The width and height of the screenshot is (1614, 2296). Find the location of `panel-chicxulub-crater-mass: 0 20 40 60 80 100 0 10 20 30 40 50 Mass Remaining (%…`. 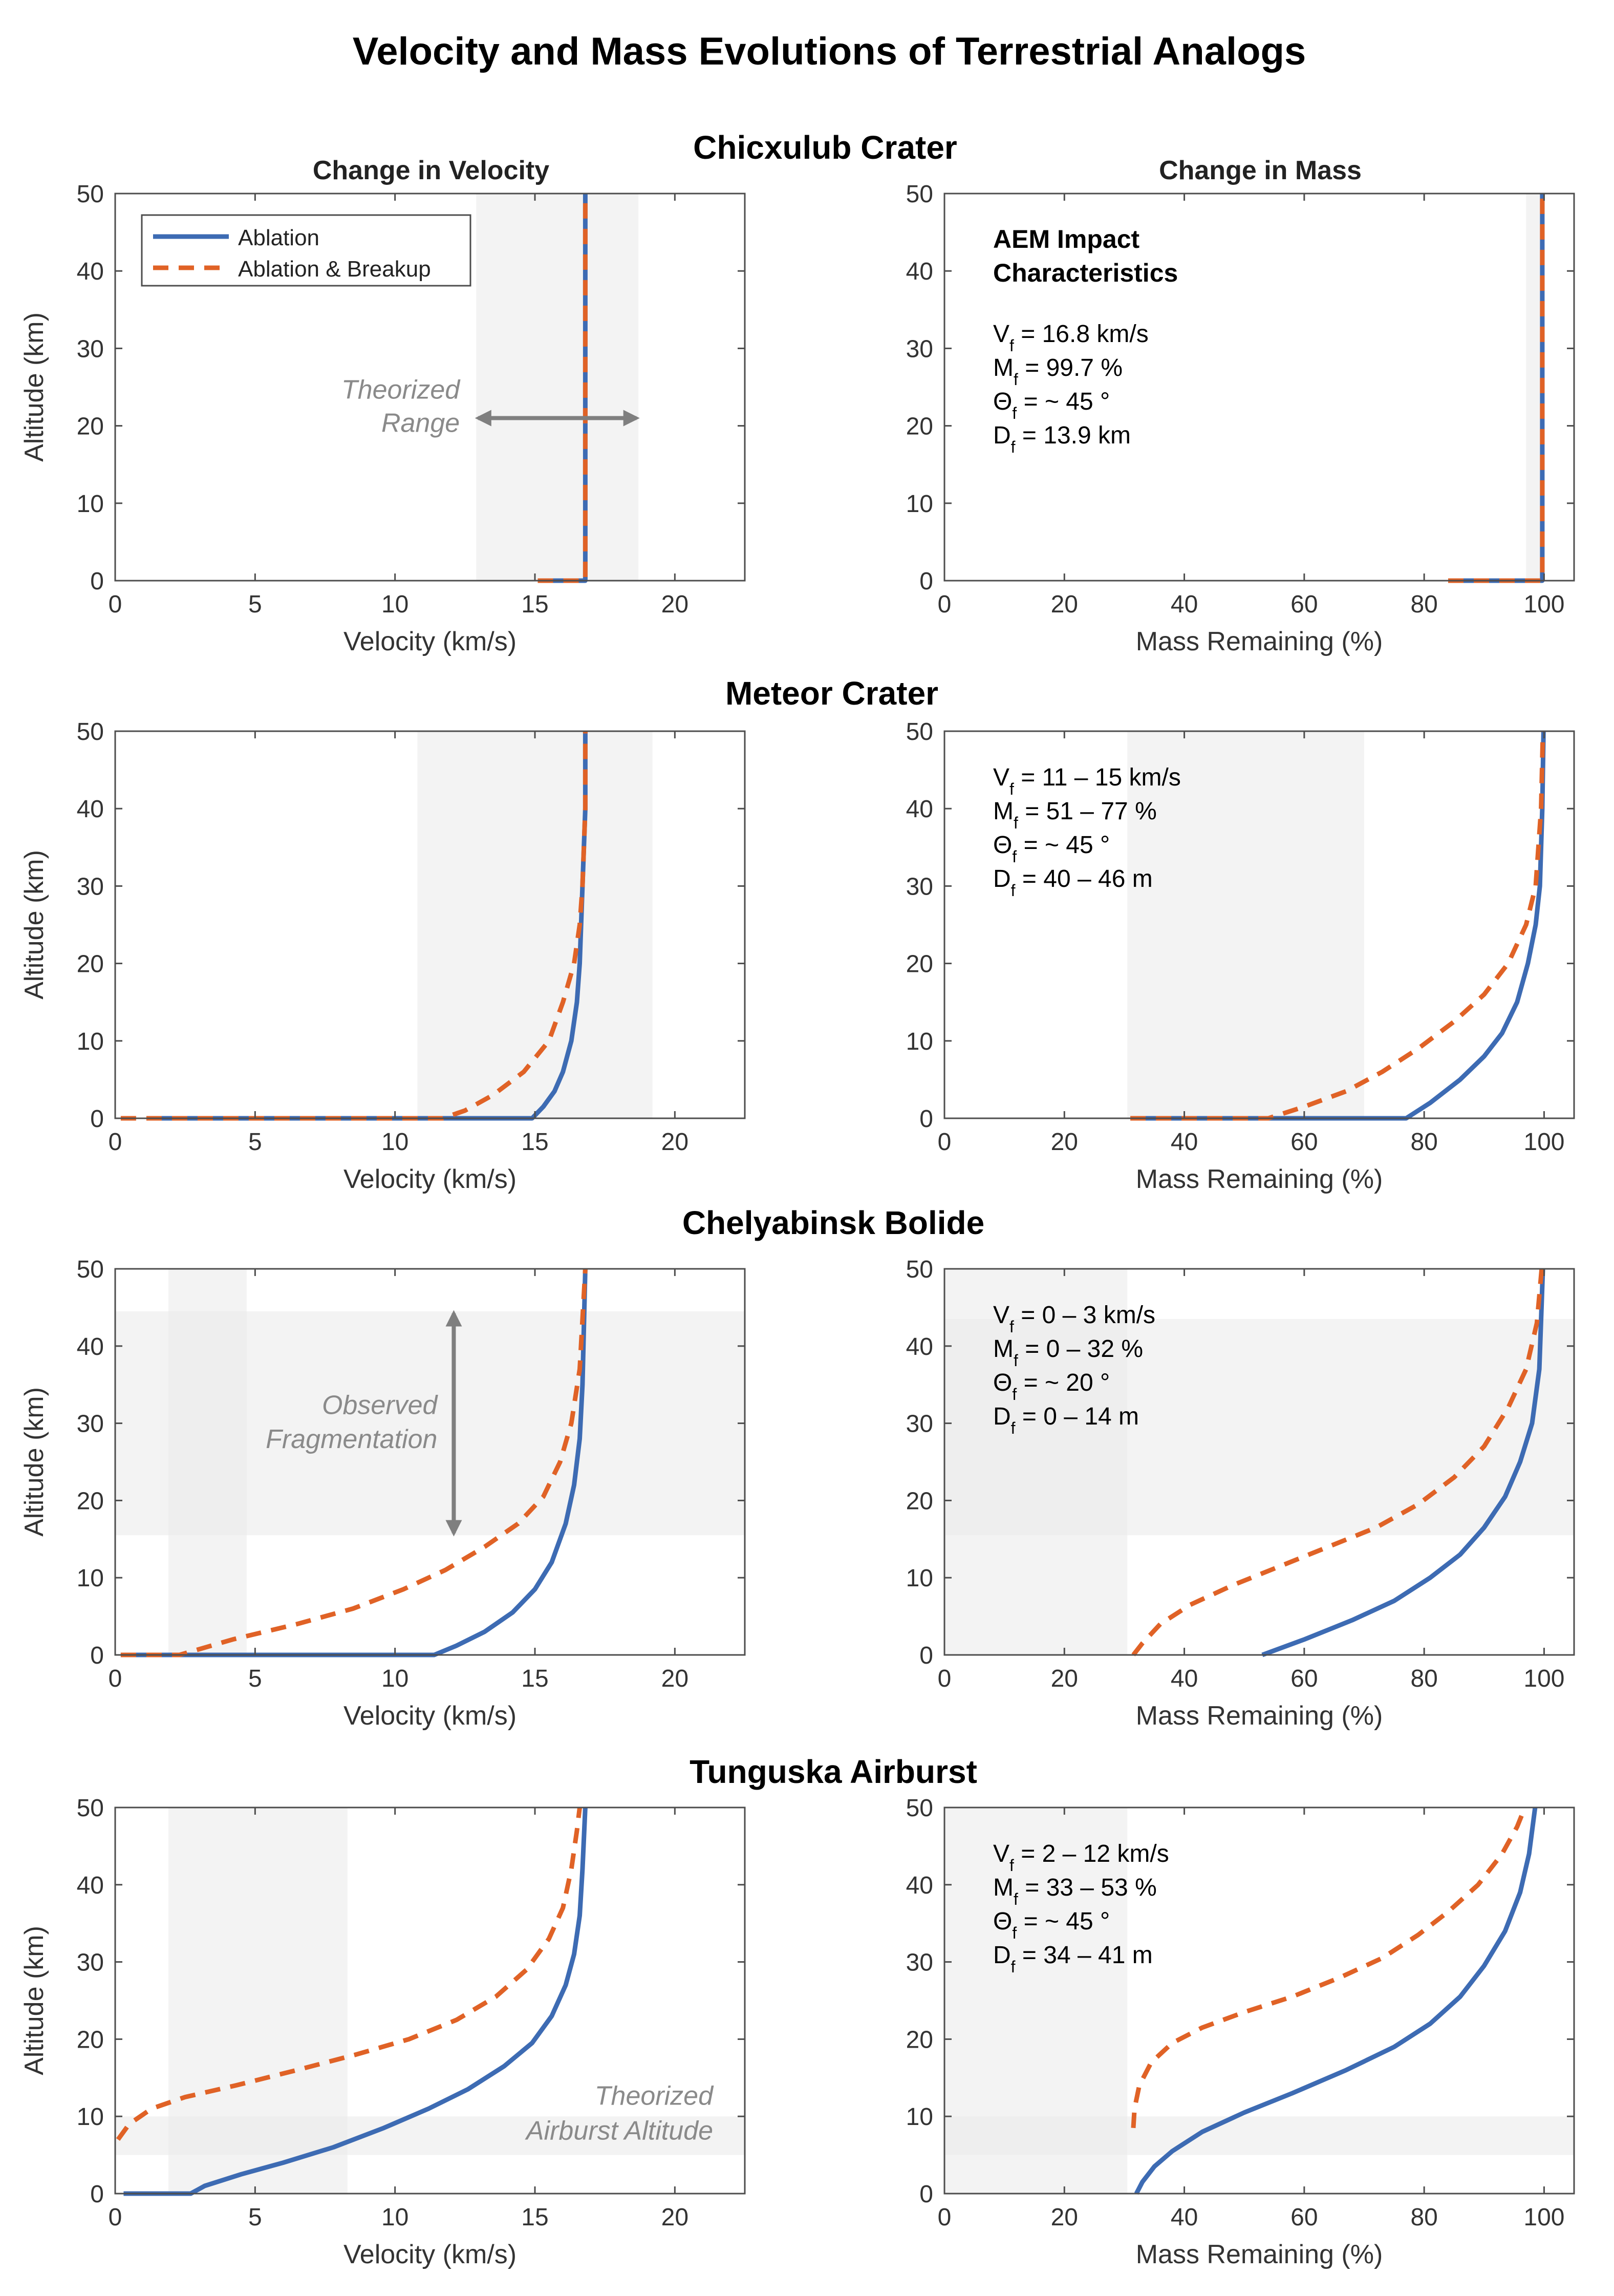

panel-chicxulub-crater-mass: 0 20 40 60 80 100 0 10 20 30 40 50 Mass Remaining (%… is located at coordinates (1240, 419).